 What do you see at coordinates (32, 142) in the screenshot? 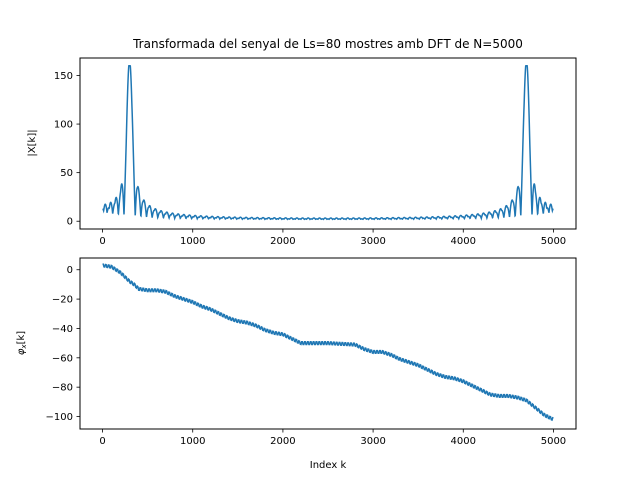
I see `top-y-axis-label: |X[k]|` at bounding box center [32, 142].